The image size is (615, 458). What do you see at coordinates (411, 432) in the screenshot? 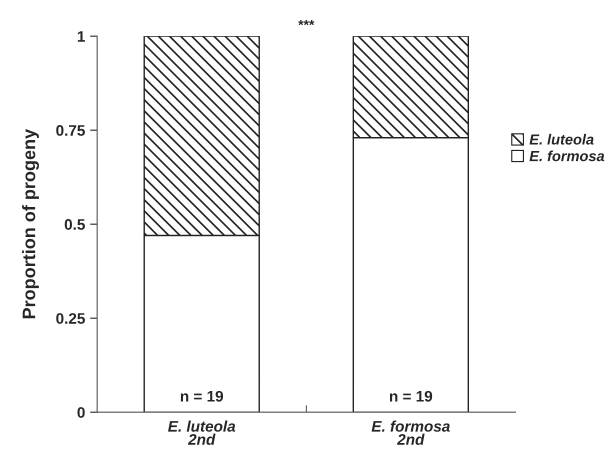
I see `x-tick-label: E. formosa 2nd` at bounding box center [411, 432].